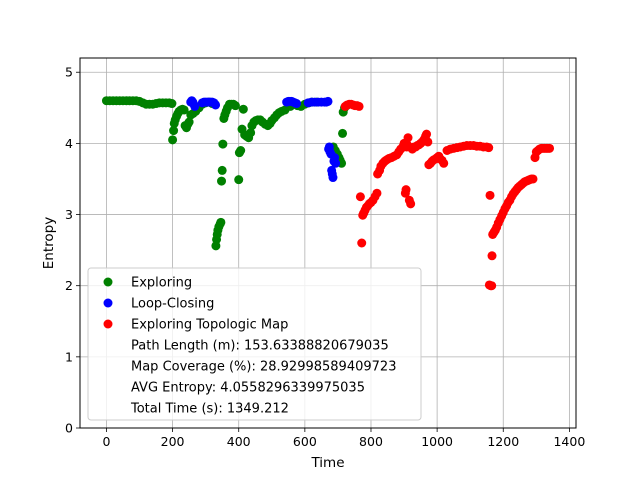 The height and width of the screenshot is (480, 640). Describe the element at coordinates (503, 441) in the screenshot. I see `x-tick-label: 1200` at that location.